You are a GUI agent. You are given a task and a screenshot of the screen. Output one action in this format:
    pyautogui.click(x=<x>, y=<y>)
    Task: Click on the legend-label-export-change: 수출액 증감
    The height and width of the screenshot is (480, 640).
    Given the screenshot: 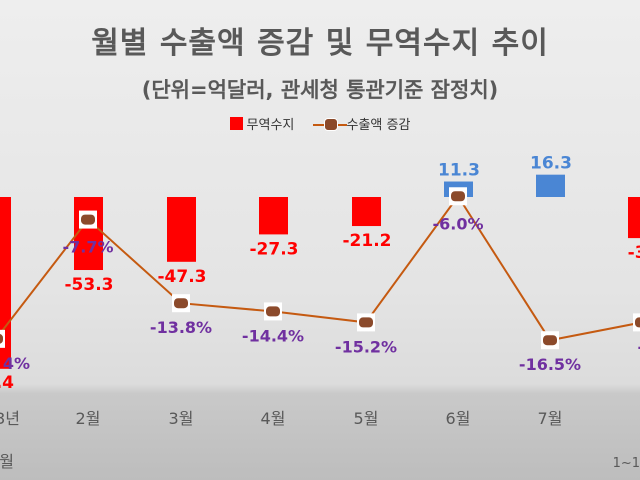 What is the action you would take?
    pyautogui.click(x=378, y=125)
    